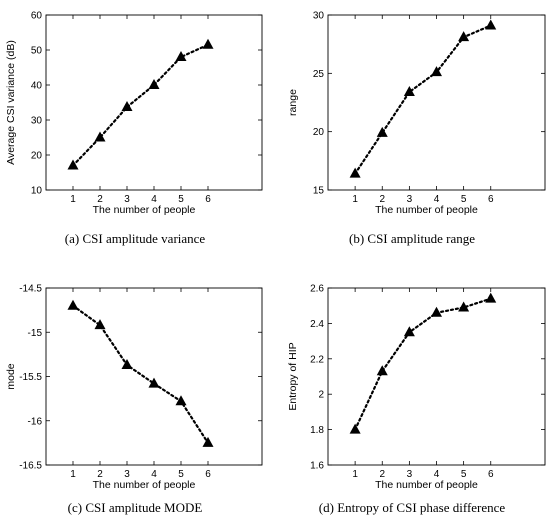  I want to click on subfigure-caption: (a) CSI amplitude variance, so click(135, 238).